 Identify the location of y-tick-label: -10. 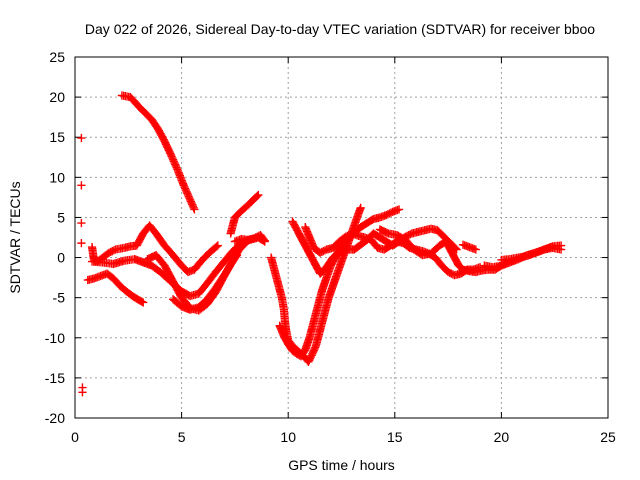
(55, 338).